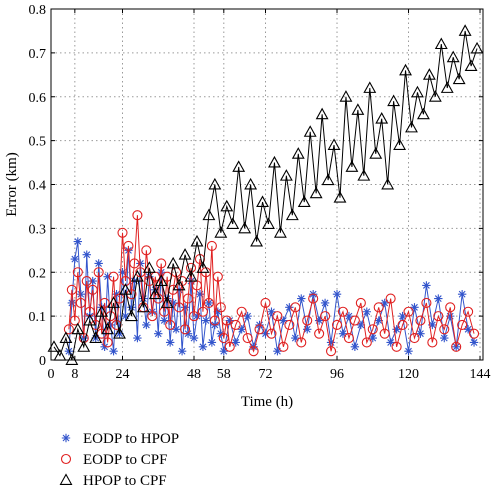 This screenshot has width=500, height=498. Describe the element at coordinates (408, 374) in the screenshot. I see `x-tick-label: 120` at that location.